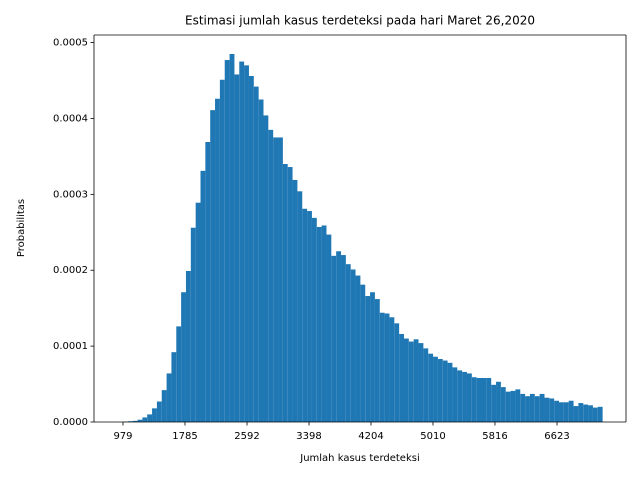  What do you see at coordinates (432, 436) in the screenshot?
I see `x-tick-label: 5010` at bounding box center [432, 436].